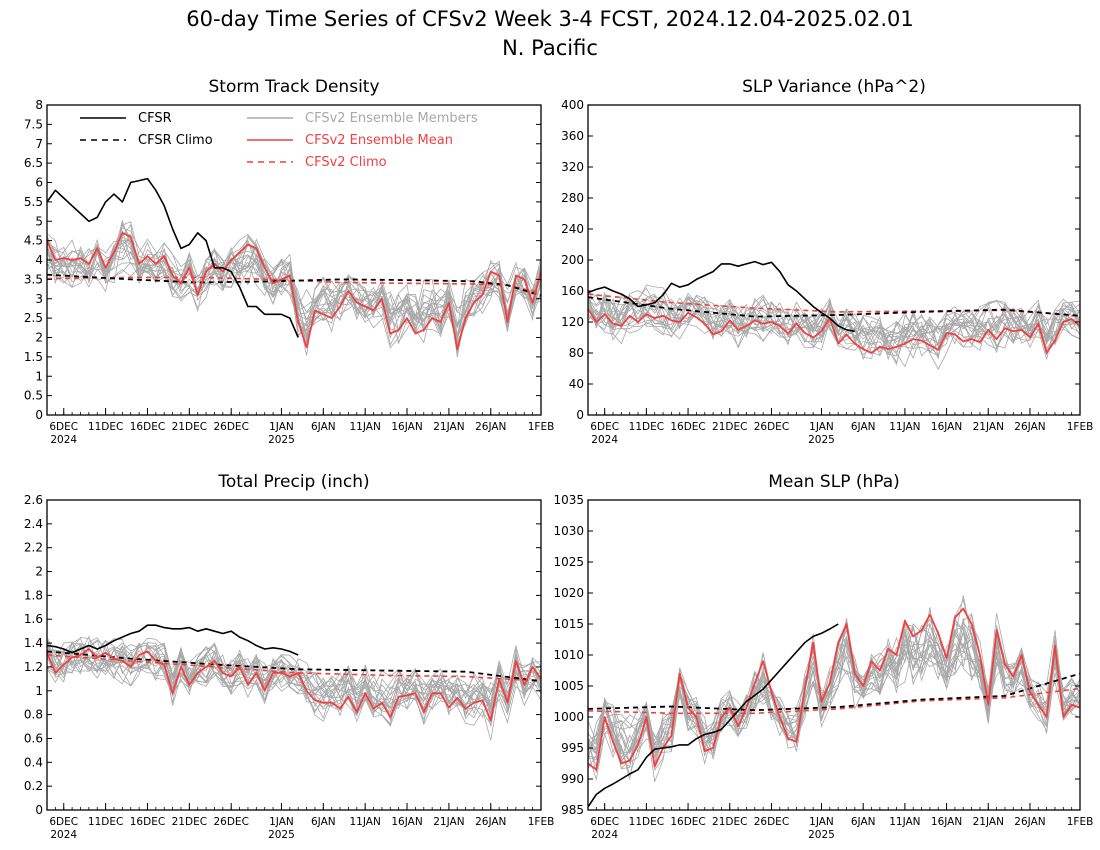  Describe the element at coordinates (572, 779) in the screenshot. I see `y-tick-label: 990` at that location.